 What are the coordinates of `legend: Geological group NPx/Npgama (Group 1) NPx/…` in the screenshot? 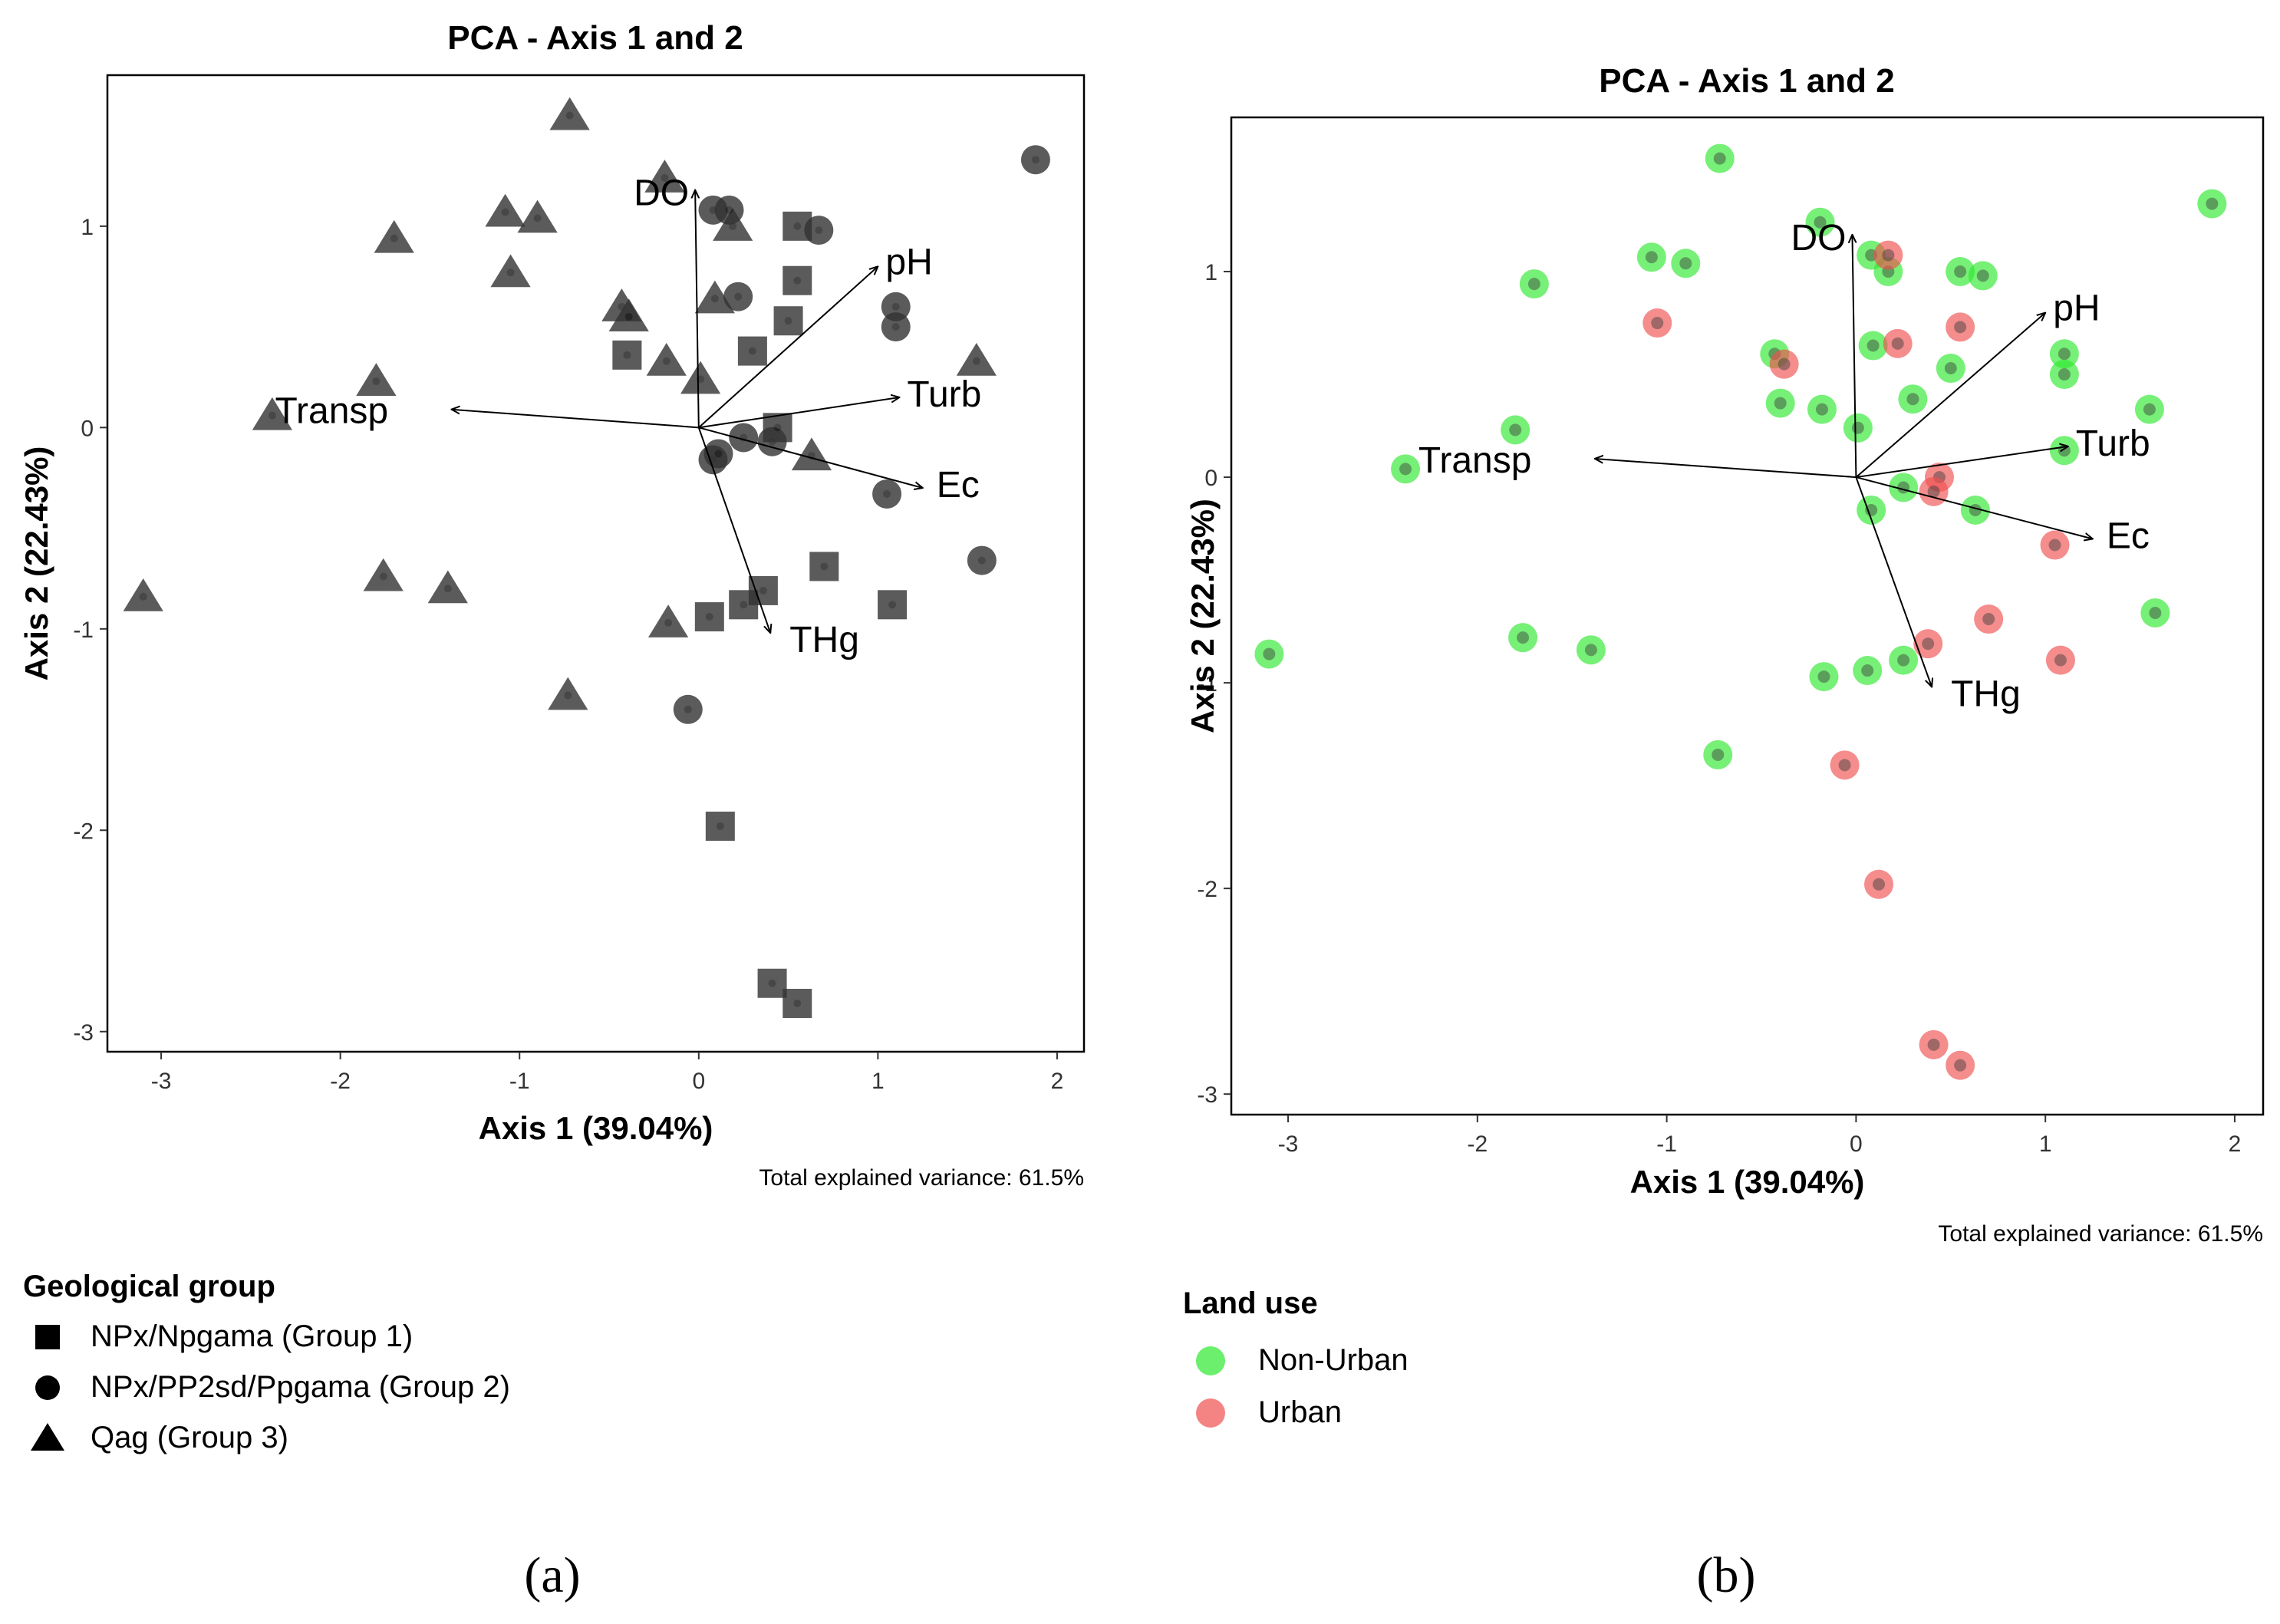 It's located at (266, 1362).